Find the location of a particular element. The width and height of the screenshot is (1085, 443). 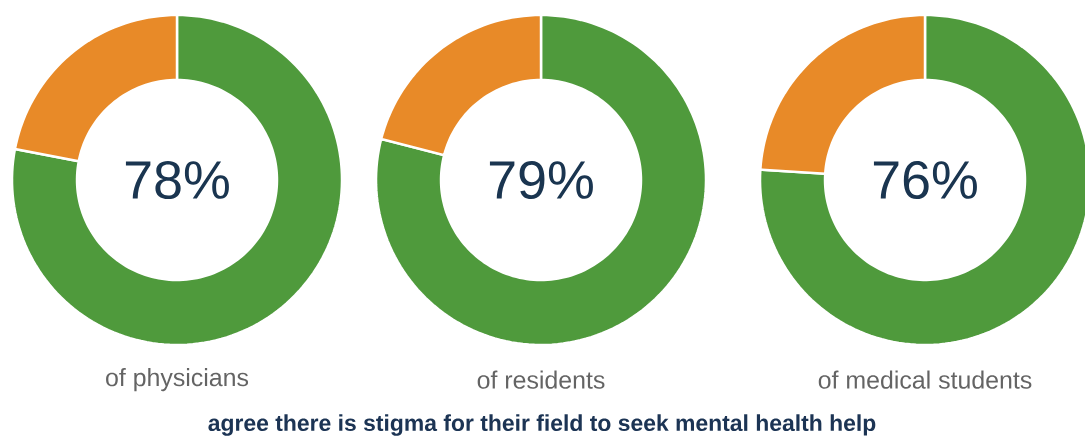

text: of medical students is located at coordinates (925, 379).